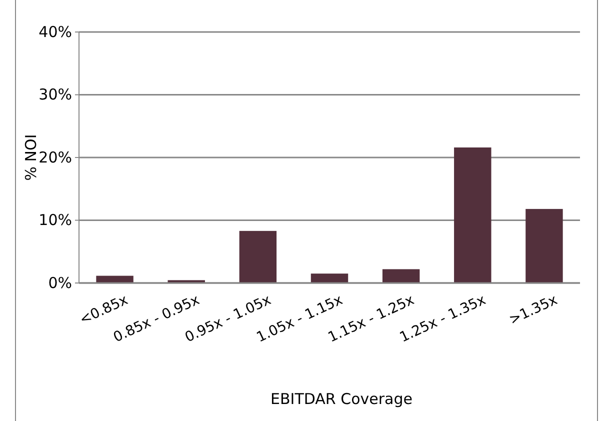 The height and width of the screenshot is (421, 613). I want to click on y-tick-label: 20%, so click(55, 157).